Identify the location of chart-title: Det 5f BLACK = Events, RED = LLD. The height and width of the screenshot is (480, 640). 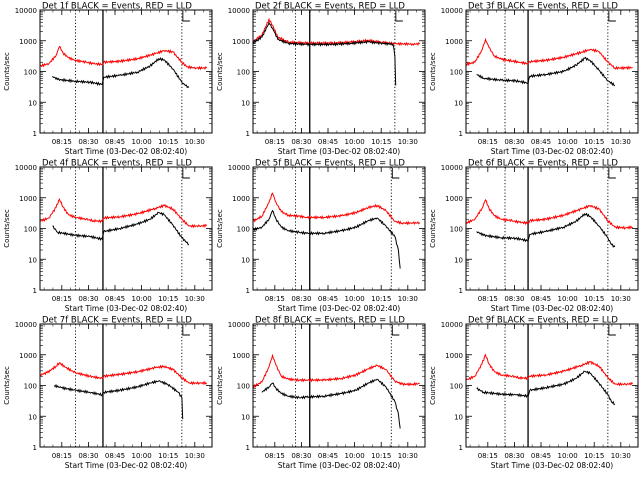
(330, 164).